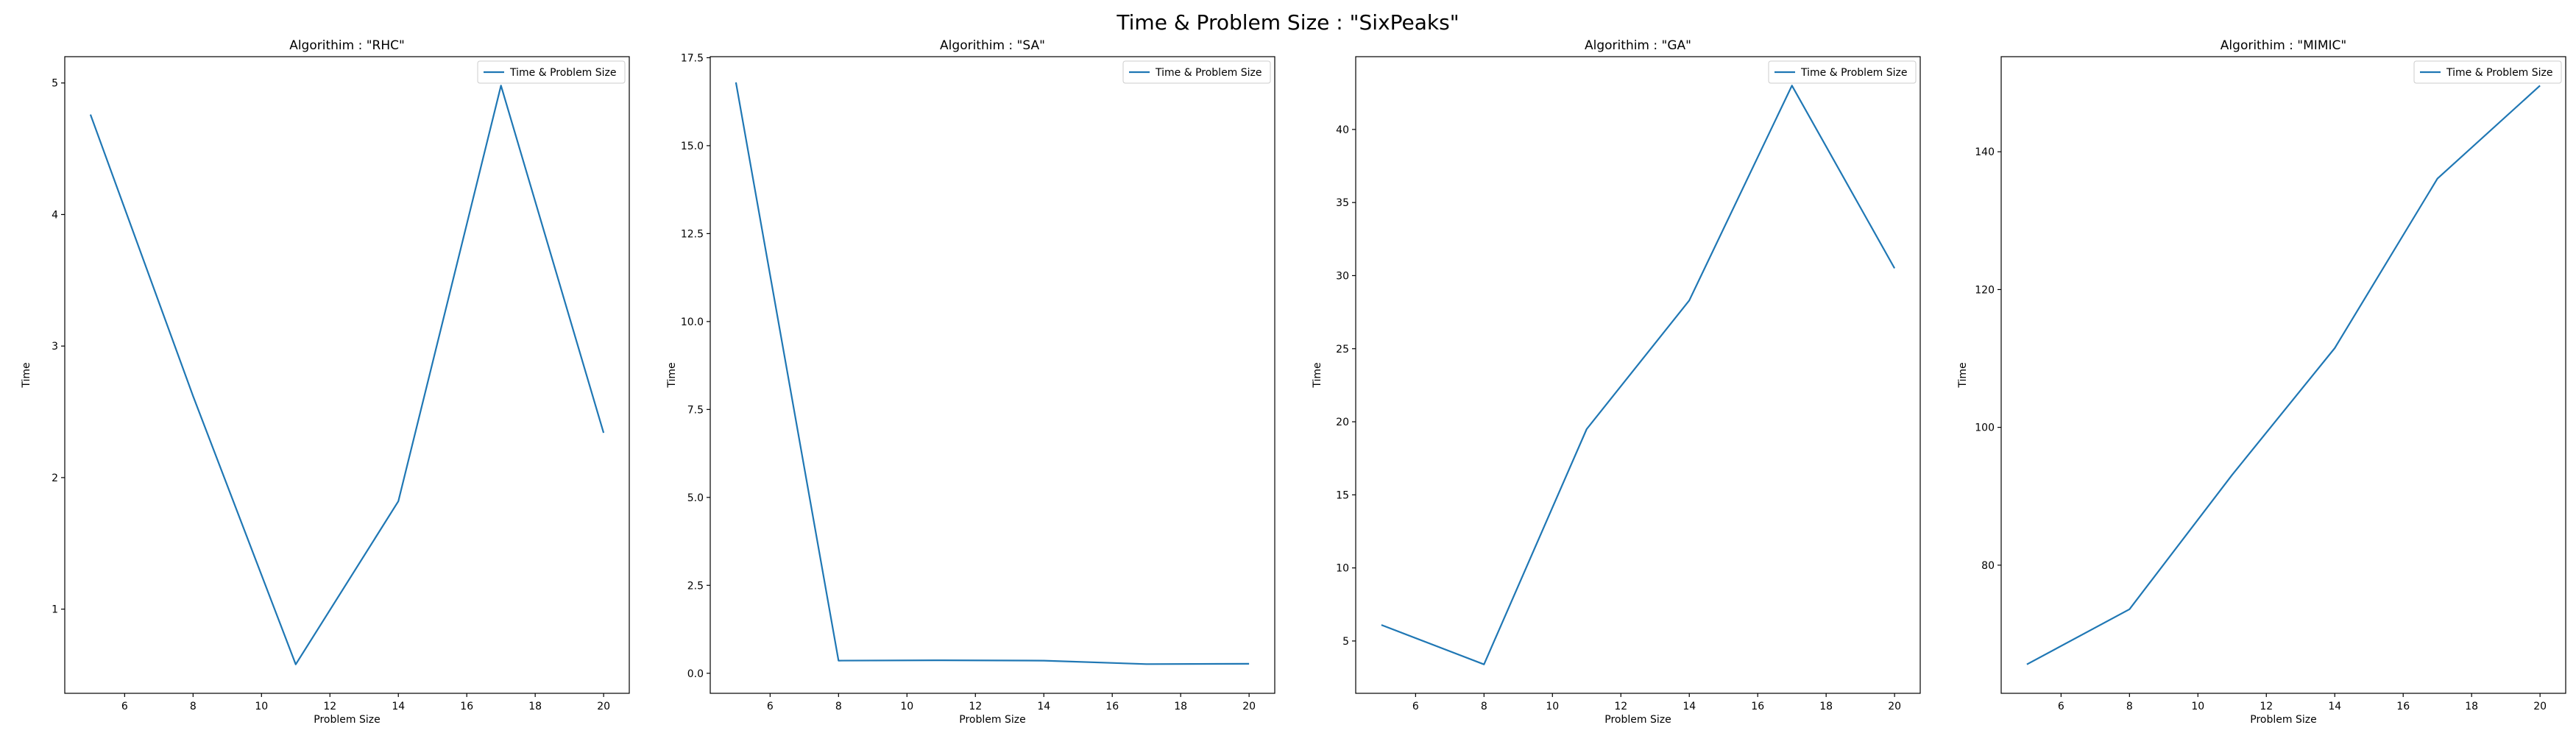 The image size is (2576, 736). Describe the element at coordinates (692, 322) in the screenshot. I see `y-tick-label: 10.0` at that location.